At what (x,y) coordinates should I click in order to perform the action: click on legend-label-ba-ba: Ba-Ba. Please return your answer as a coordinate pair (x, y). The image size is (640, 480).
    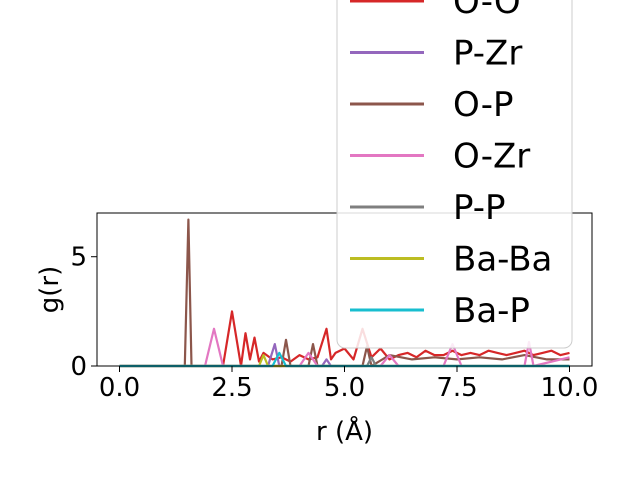
    Looking at the image, I should click on (502, 260).